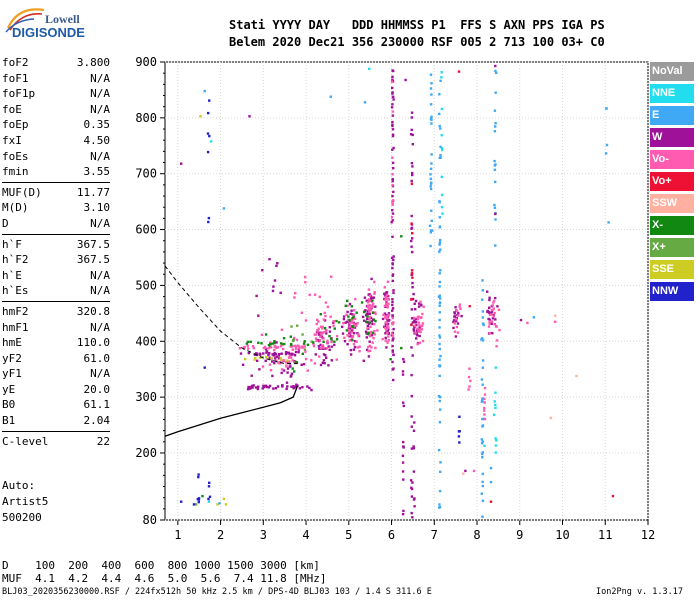 This screenshot has height=600, width=700. Describe the element at coordinates (15, 291) in the screenshot. I see `param-name: h`Es` at that location.